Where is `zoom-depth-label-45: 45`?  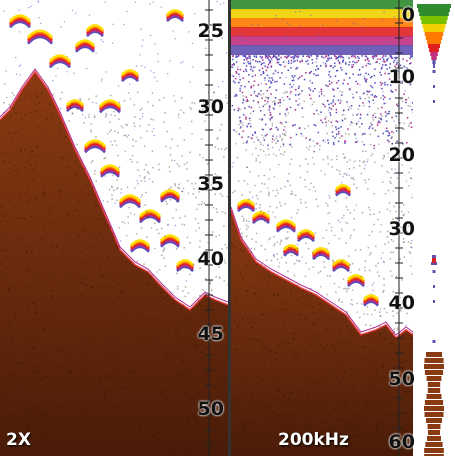
zoom-depth-label-45: 45 is located at coordinates (210, 334).